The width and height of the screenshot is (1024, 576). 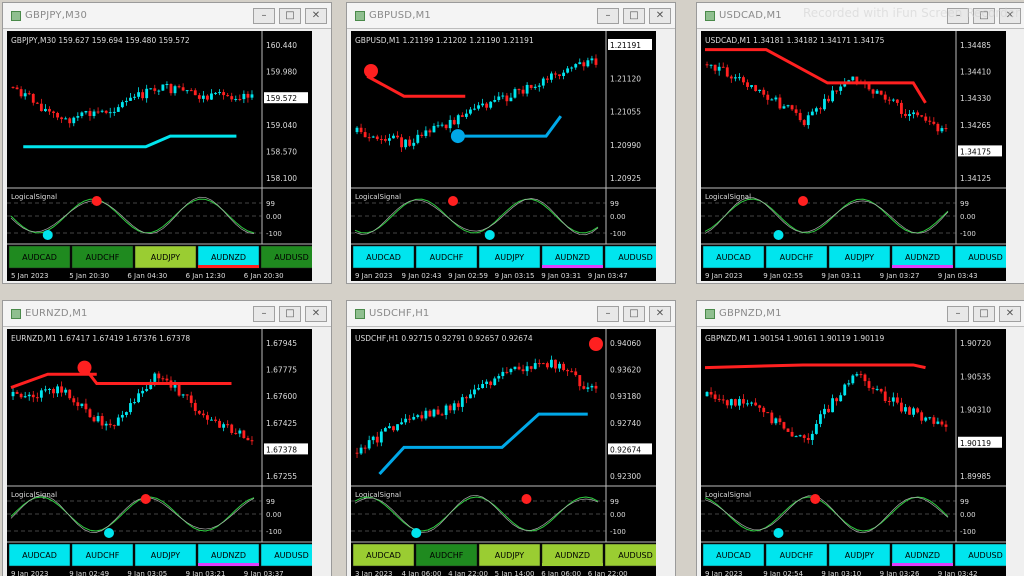 What do you see at coordinates (167, 314) in the screenshot?
I see `window-titlebar: EURNZD,M1 – □ ✕` at bounding box center [167, 314].